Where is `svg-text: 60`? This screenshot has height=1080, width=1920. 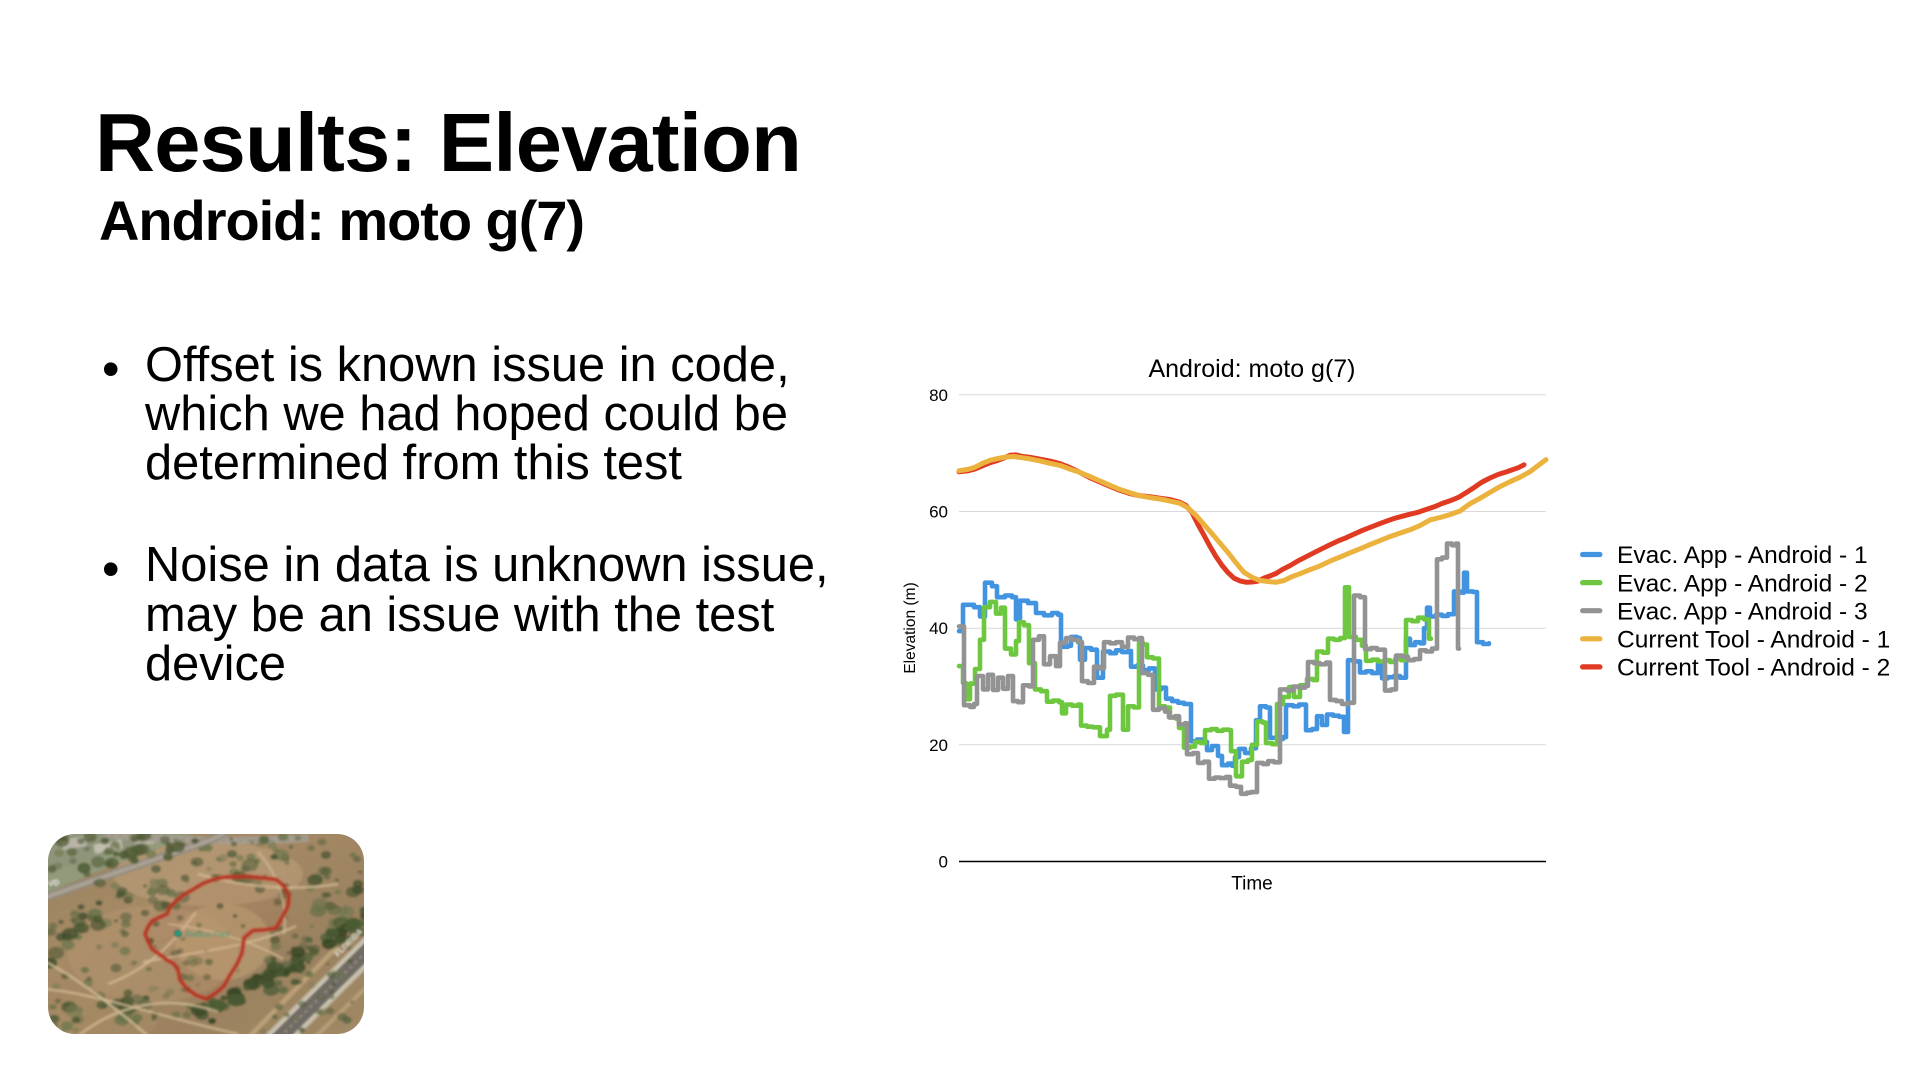 svg-text: 60 is located at coordinates (938, 512).